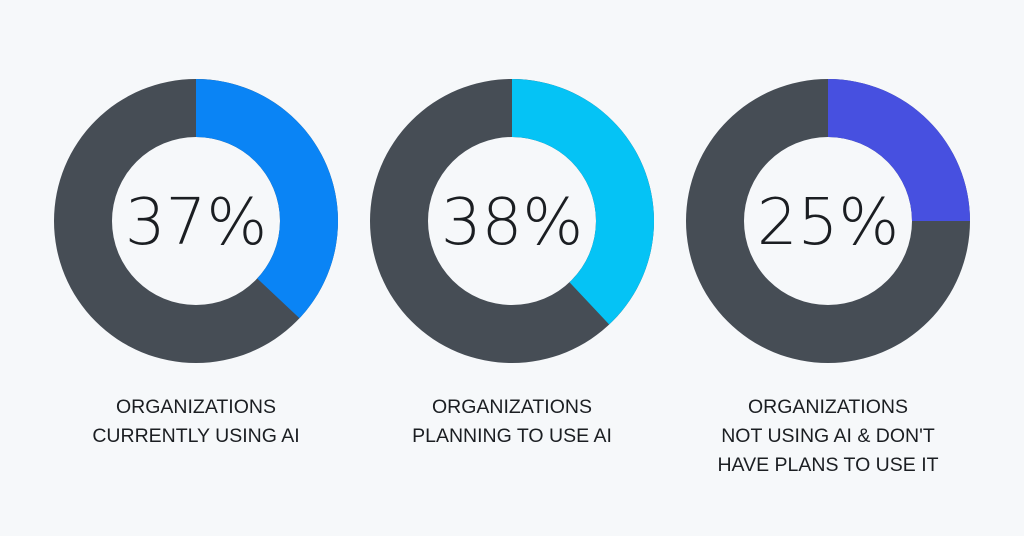 The width and height of the screenshot is (1024, 536). I want to click on percent-label: 37%, so click(196, 223).